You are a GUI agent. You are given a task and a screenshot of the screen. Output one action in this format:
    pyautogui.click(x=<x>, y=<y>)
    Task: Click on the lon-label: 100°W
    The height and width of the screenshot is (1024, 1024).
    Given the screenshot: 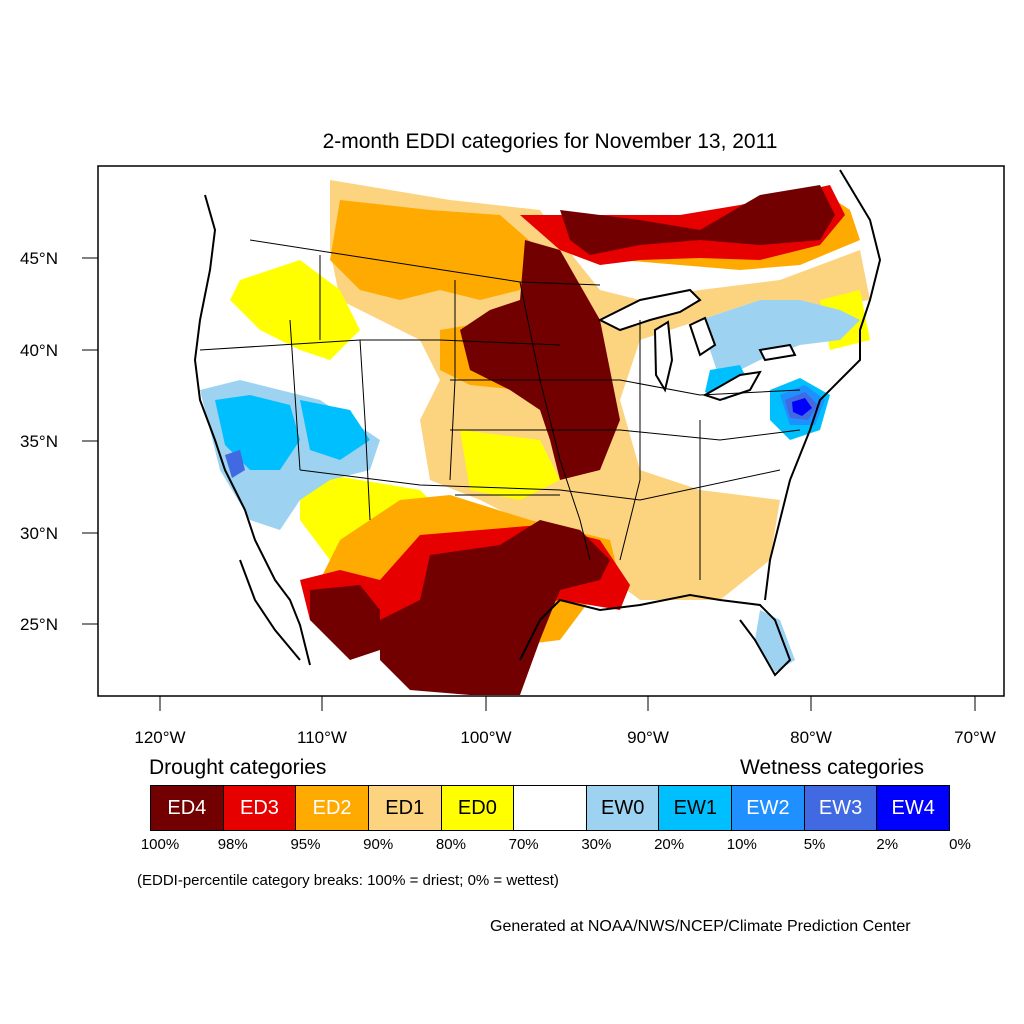 What is the action you would take?
    pyautogui.click(x=485, y=737)
    